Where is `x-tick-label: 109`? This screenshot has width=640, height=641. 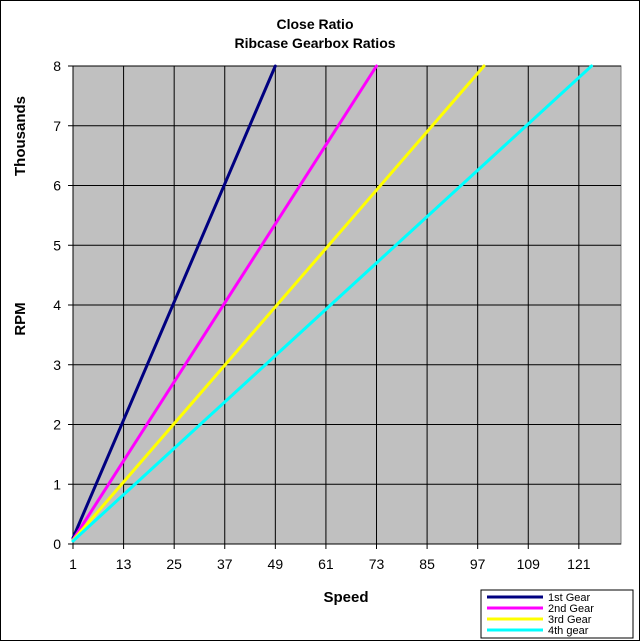
x-tick-label: 109 is located at coordinates (529, 564).